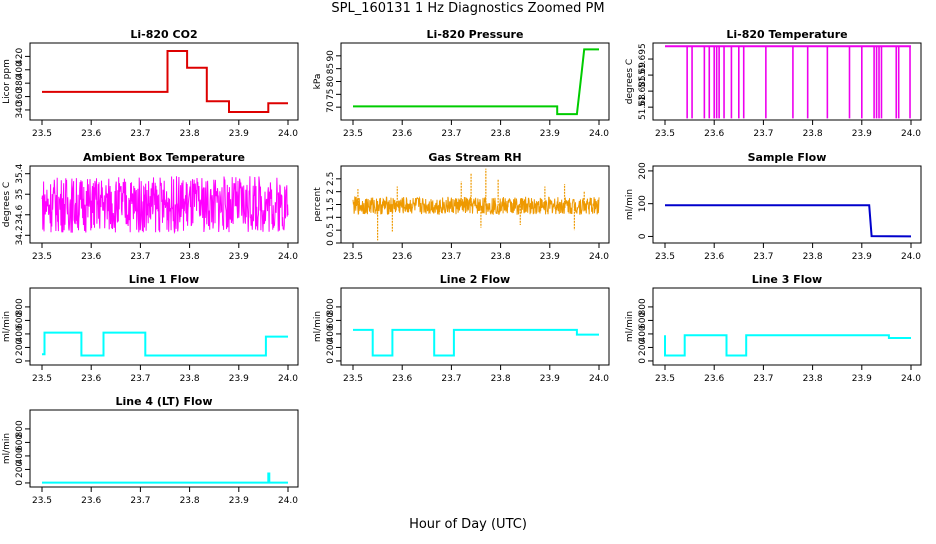 Image resolution: width=936 pixels, height=544 pixels. What do you see at coordinates (787, 157) in the screenshot?
I see `panel-title: Sample Flow` at bounding box center [787, 157].